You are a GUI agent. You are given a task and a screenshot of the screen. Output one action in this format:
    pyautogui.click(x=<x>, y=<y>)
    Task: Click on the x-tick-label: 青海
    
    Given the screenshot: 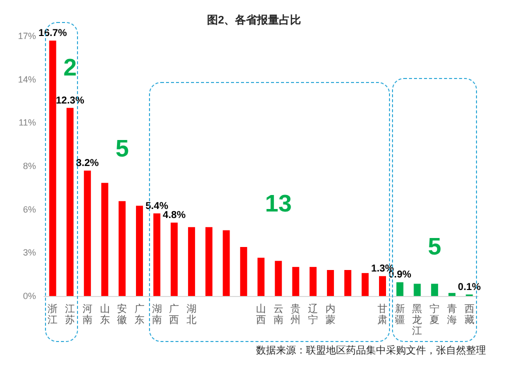 What is the action you would take?
    pyautogui.click(x=451, y=314)
    